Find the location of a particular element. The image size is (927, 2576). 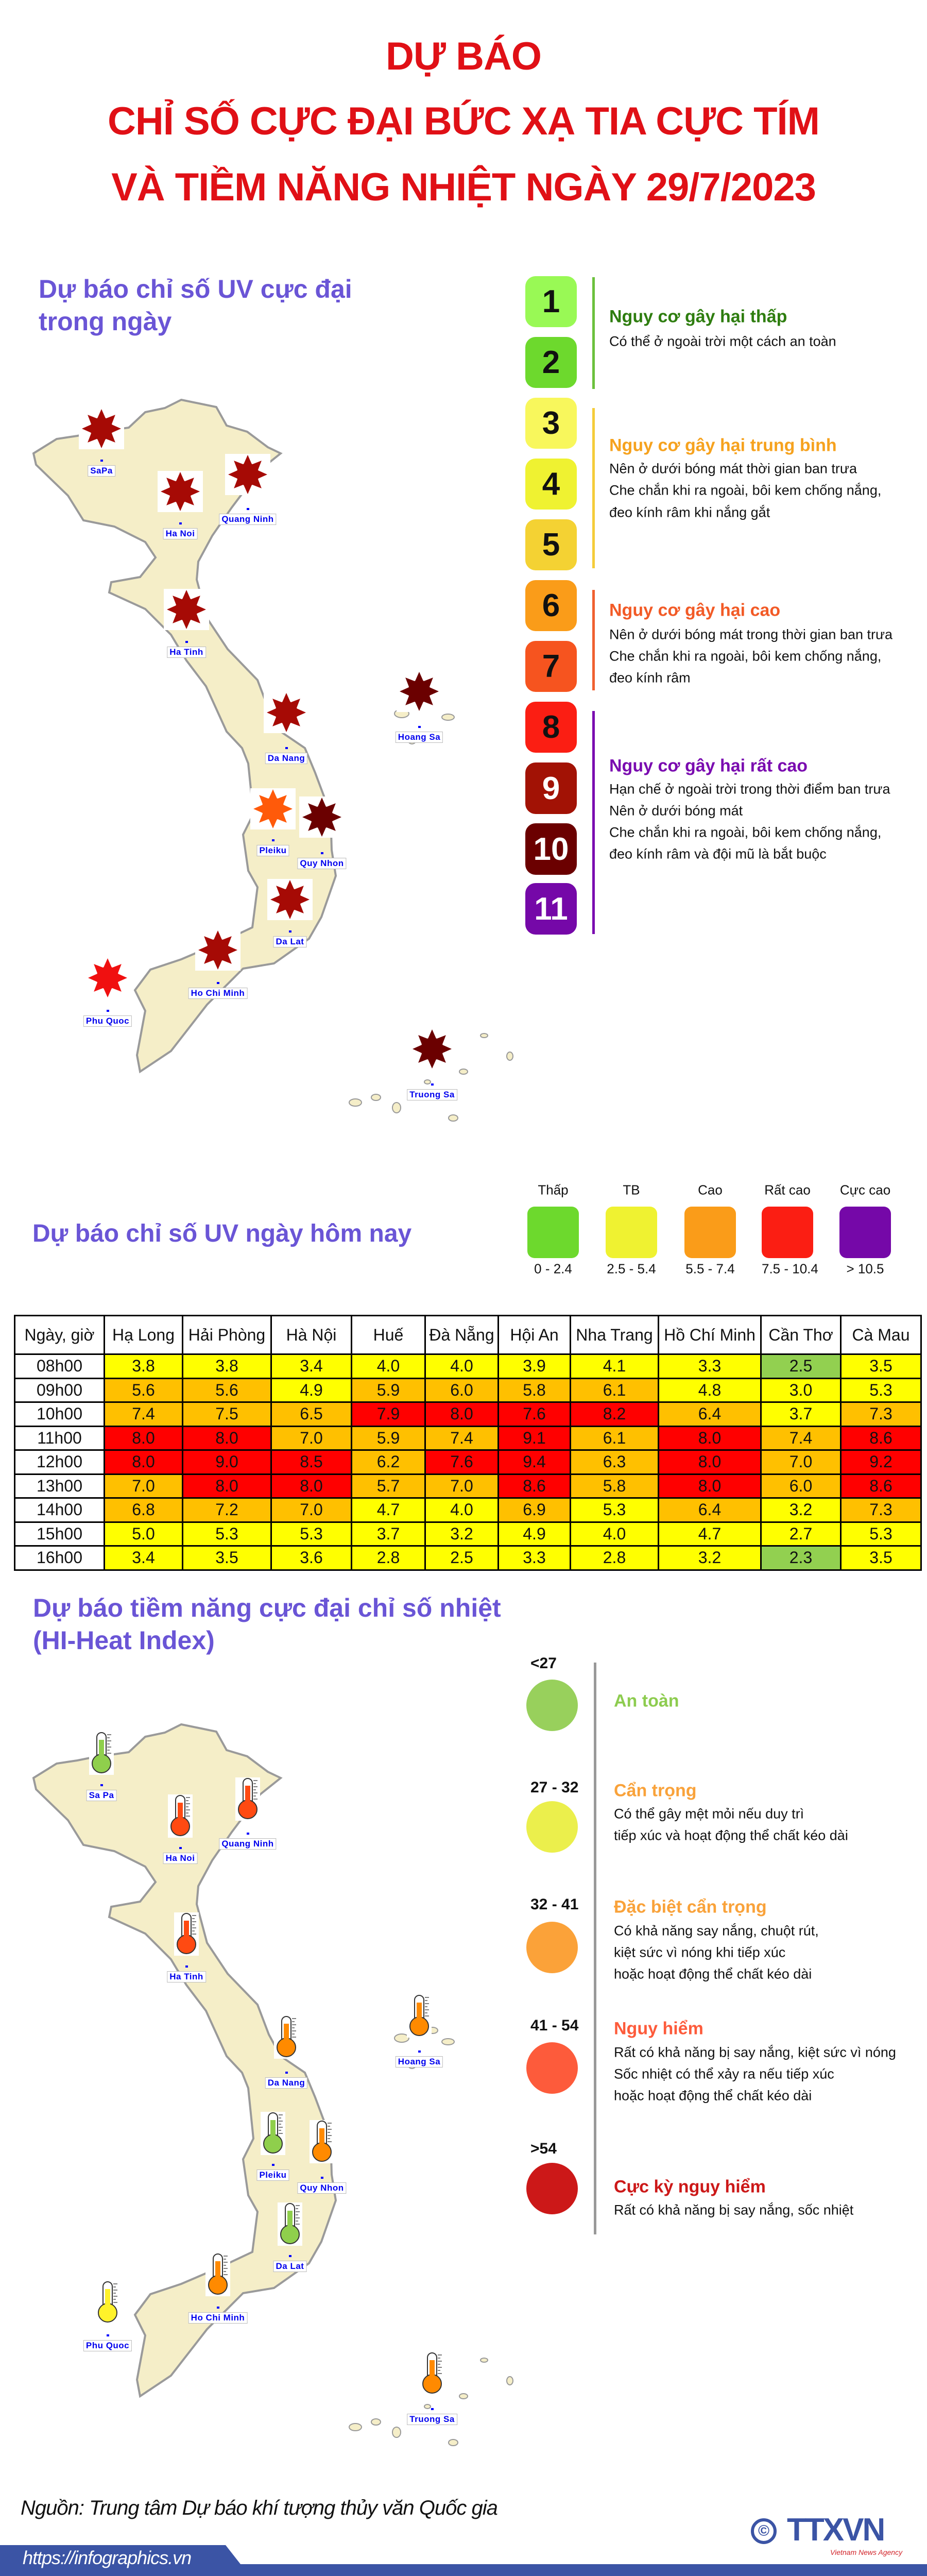

column-header: Hạ Long is located at coordinates (143, 1335).